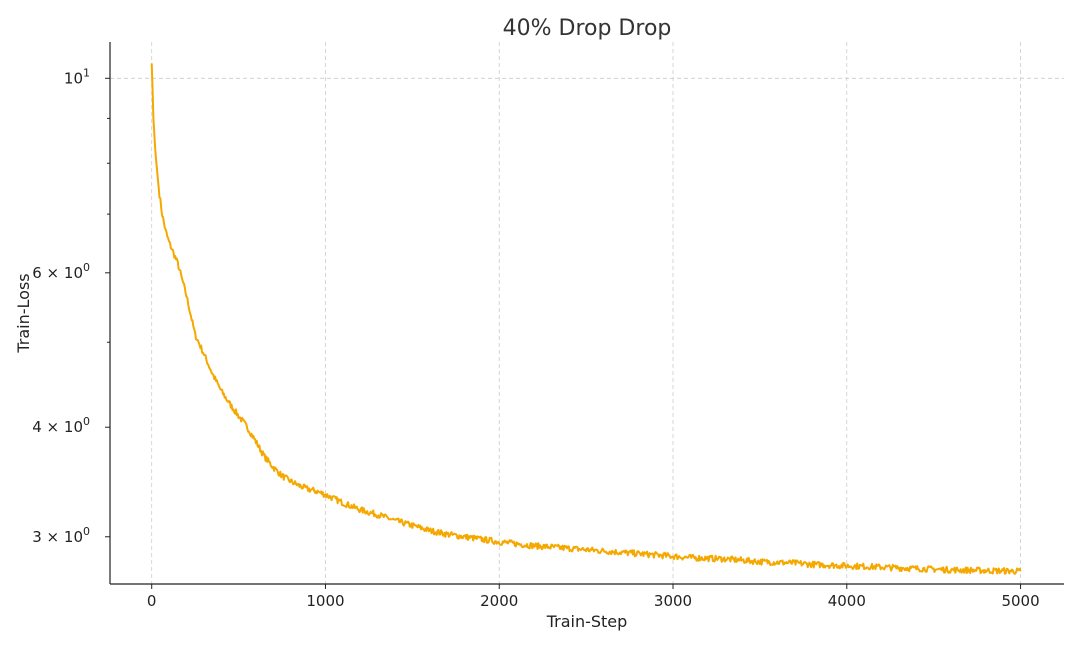  What do you see at coordinates (77, 76) in the screenshot?
I see `y-tick-label: 101` at bounding box center [77, 76].